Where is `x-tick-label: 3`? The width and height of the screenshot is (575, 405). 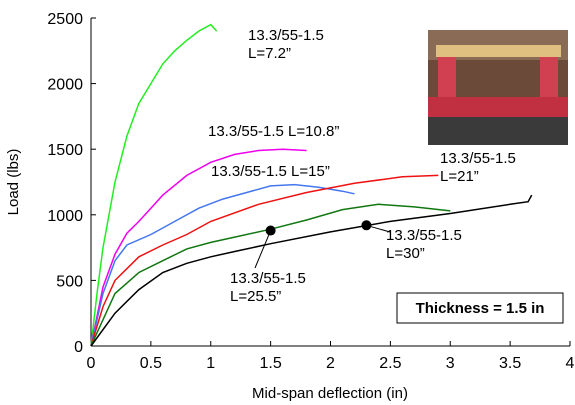
x-tick-label: 3 is located at coordinates (450, 363).